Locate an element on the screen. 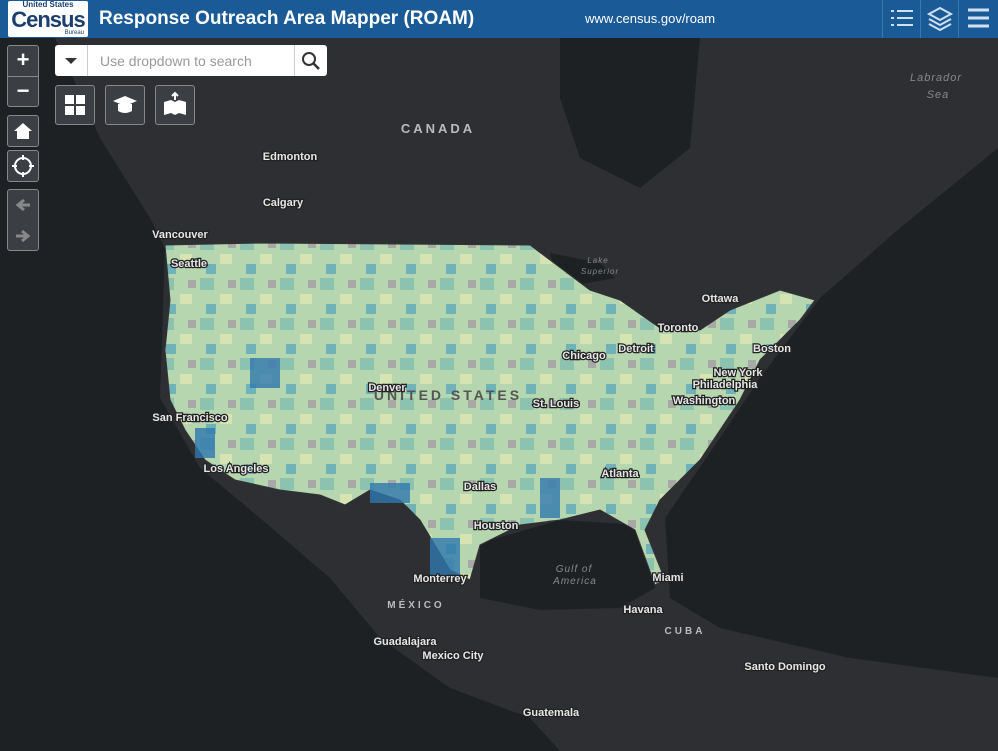  home-button is located at coordinates (23, 131).